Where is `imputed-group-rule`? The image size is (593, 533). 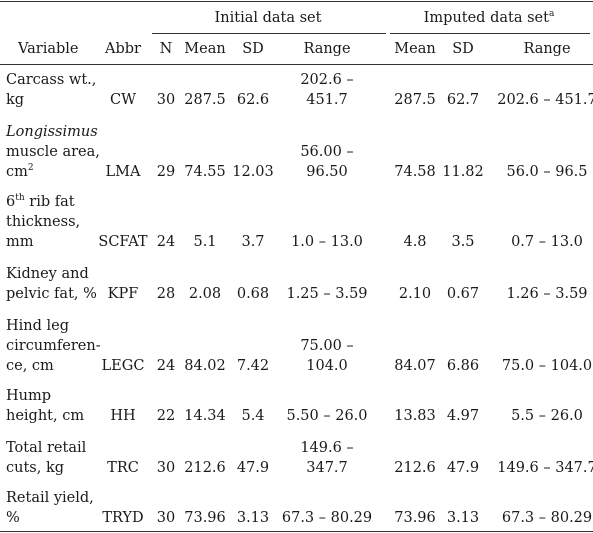
imputed-group-rule is located at coordinates (490, 33).